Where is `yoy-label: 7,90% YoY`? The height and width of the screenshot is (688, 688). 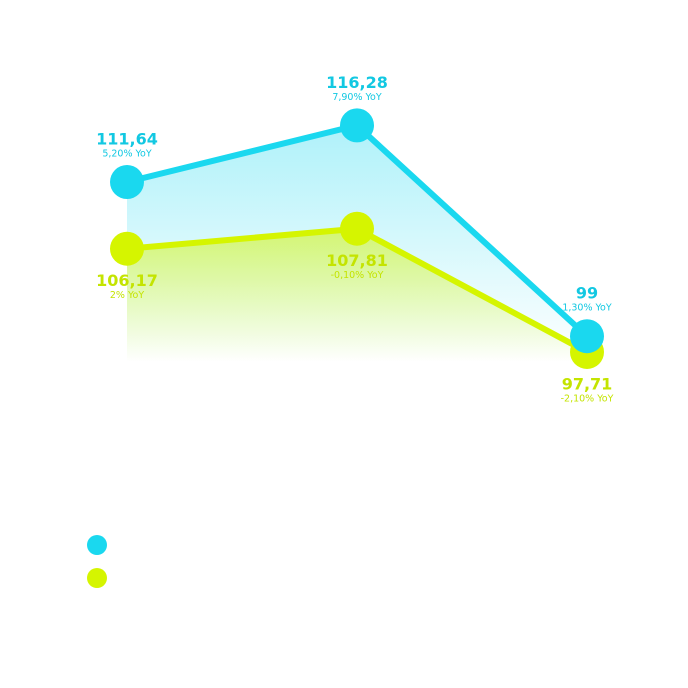 yoy-label: 7,90% YoY is located at coordinates (357, 97).